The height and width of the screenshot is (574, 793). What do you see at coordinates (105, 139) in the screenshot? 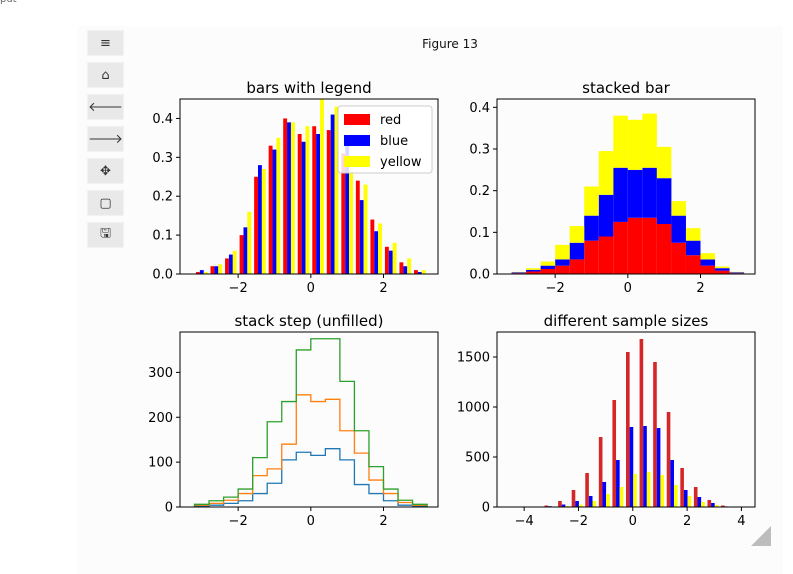
I see `forward-arrow-button: 🡒` at bounding box center [105, 139].